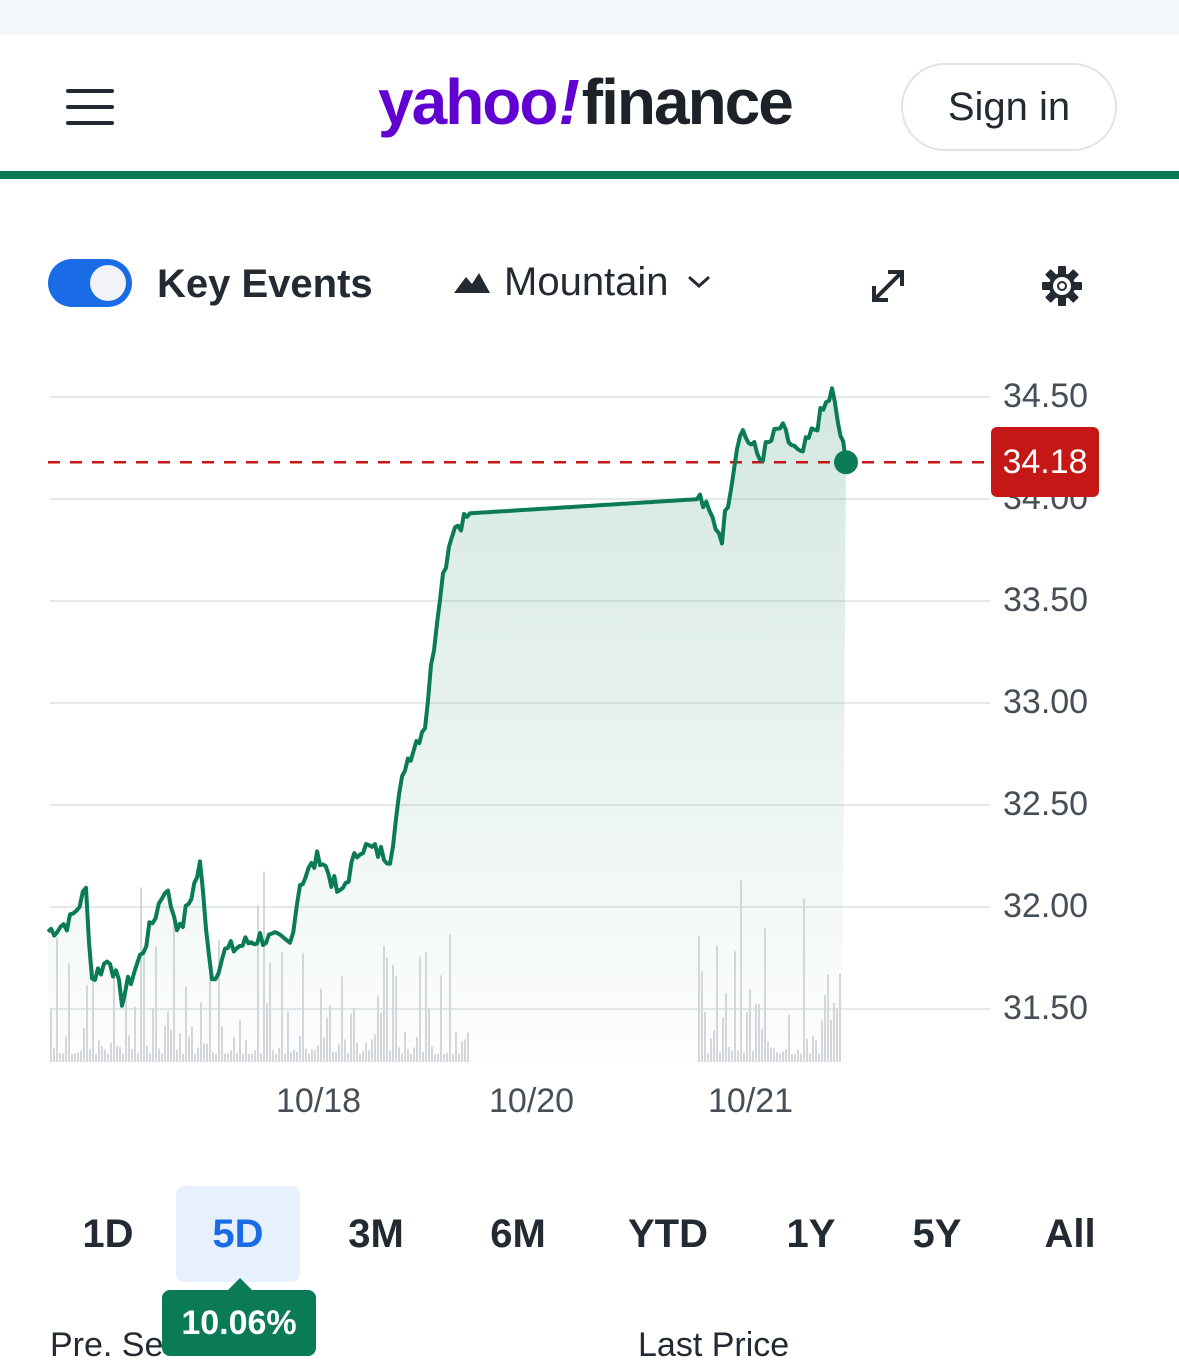 The height and width of the screenshot is (1366, 1179). I want to click on expand-icon, so click(888, 286).